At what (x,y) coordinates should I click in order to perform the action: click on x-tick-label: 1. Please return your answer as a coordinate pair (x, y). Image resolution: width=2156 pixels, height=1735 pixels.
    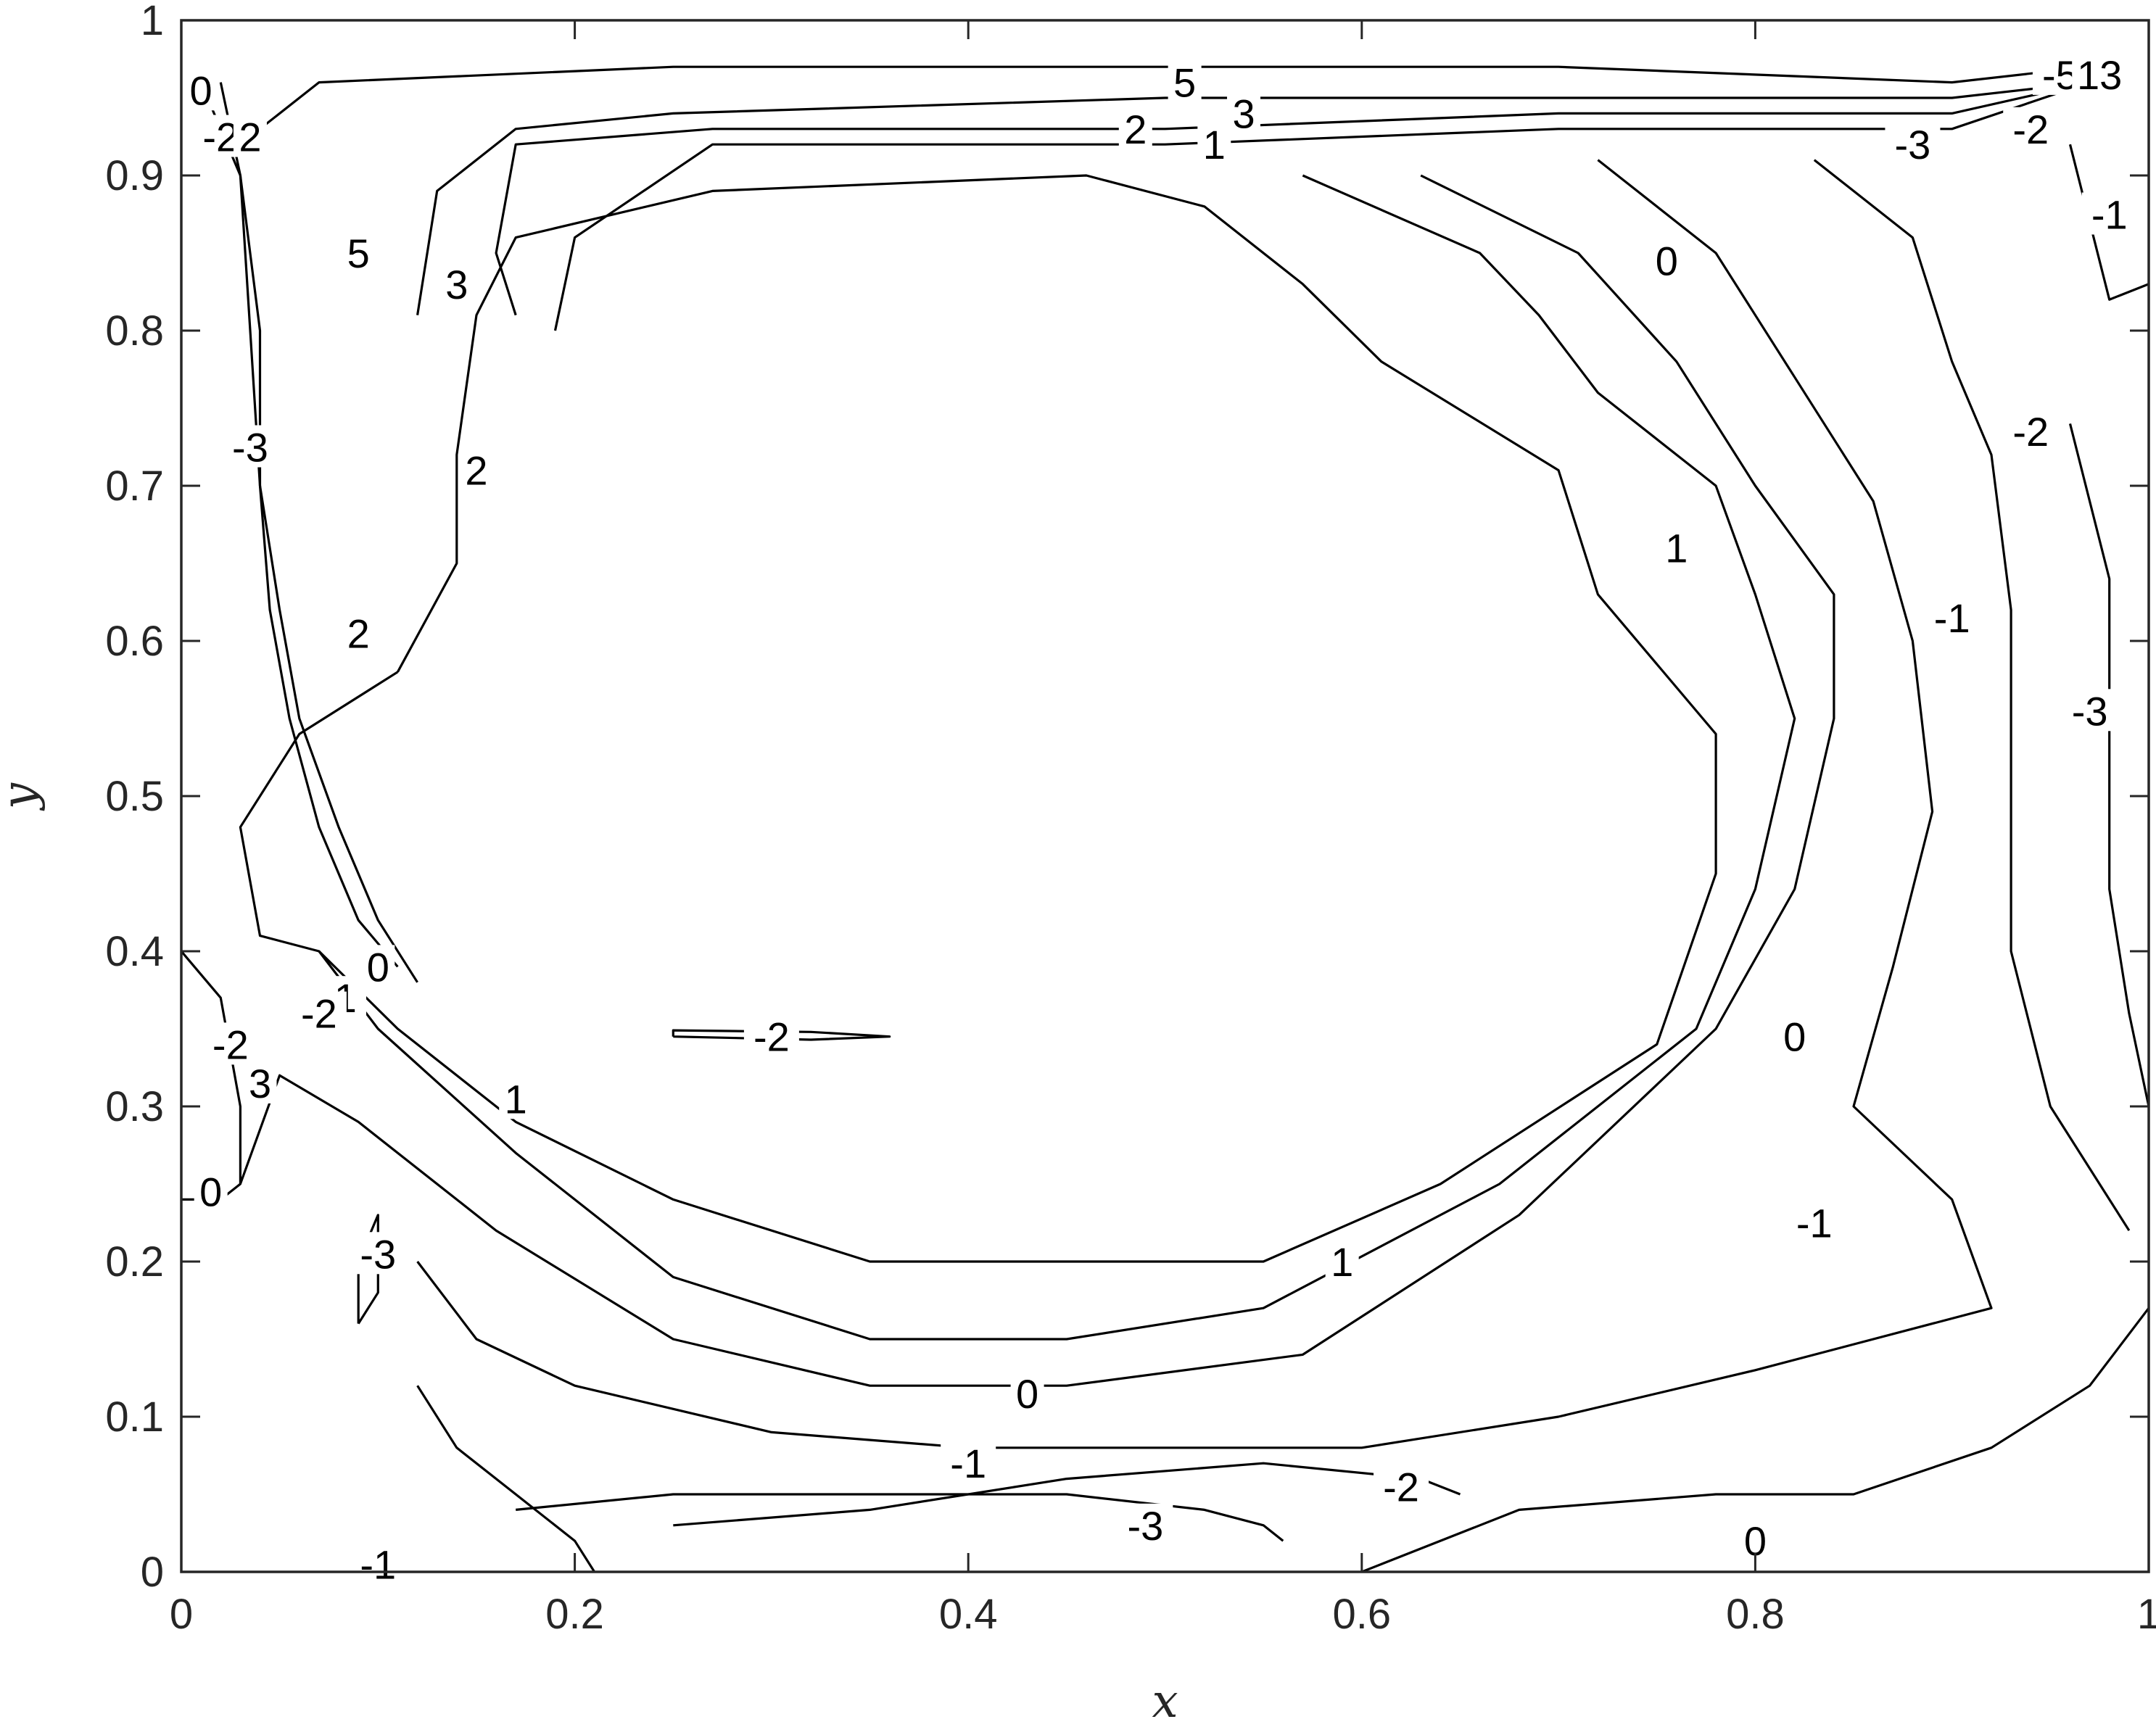
    Looking at the image, I should click on (2146, 1614).